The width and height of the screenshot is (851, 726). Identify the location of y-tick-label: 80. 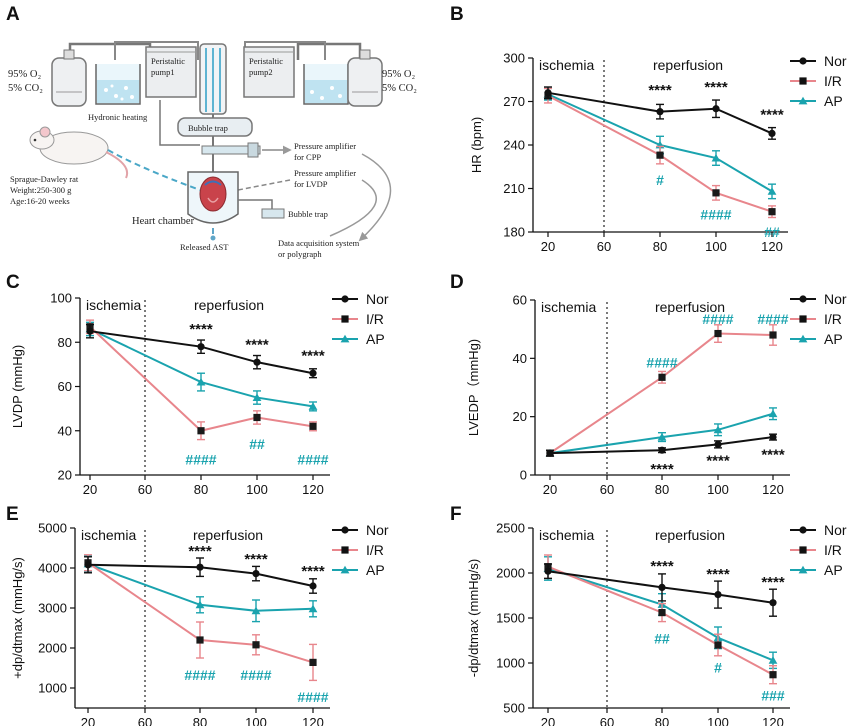
(65, 342).